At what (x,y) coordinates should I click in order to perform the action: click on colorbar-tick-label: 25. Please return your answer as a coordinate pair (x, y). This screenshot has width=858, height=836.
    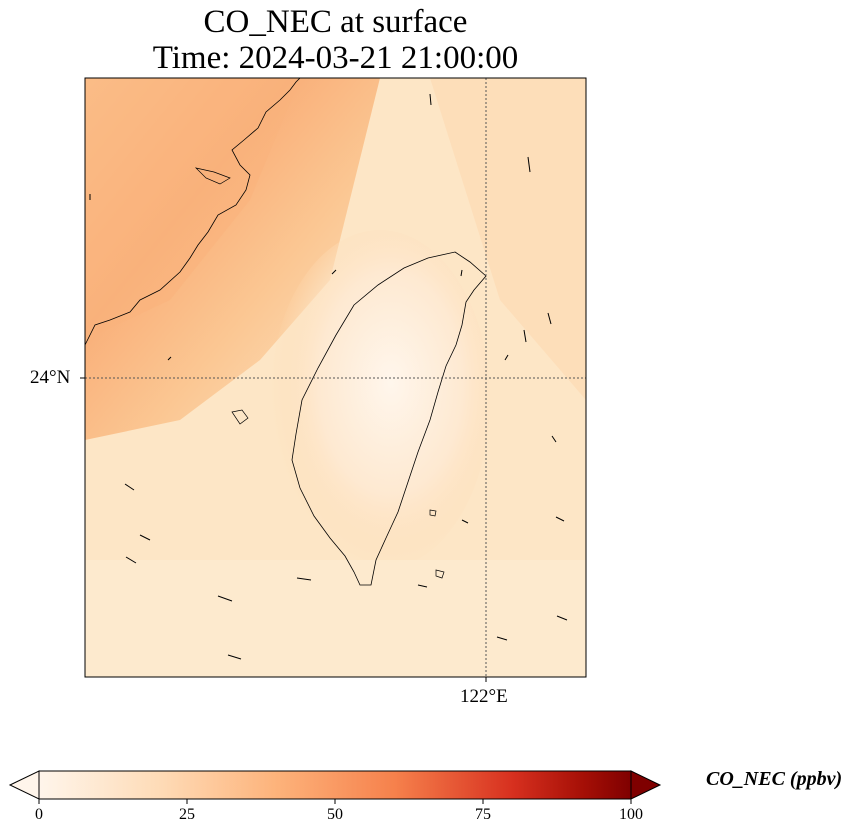
    Looking at the image, I should click on (187, 814).